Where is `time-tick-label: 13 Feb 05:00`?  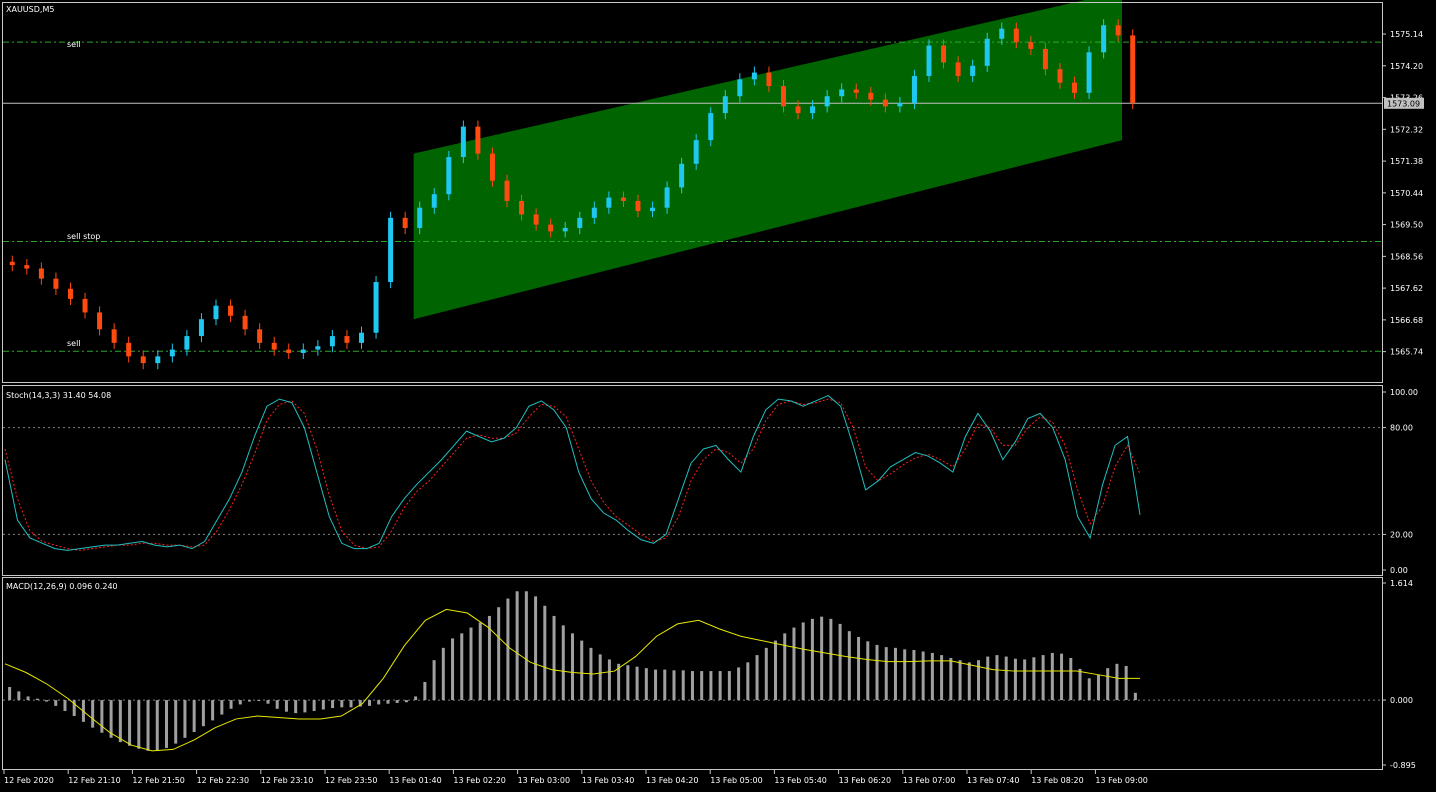
time-tick-label: 13 Feb 05:00 is located at coordinates (736, 780).